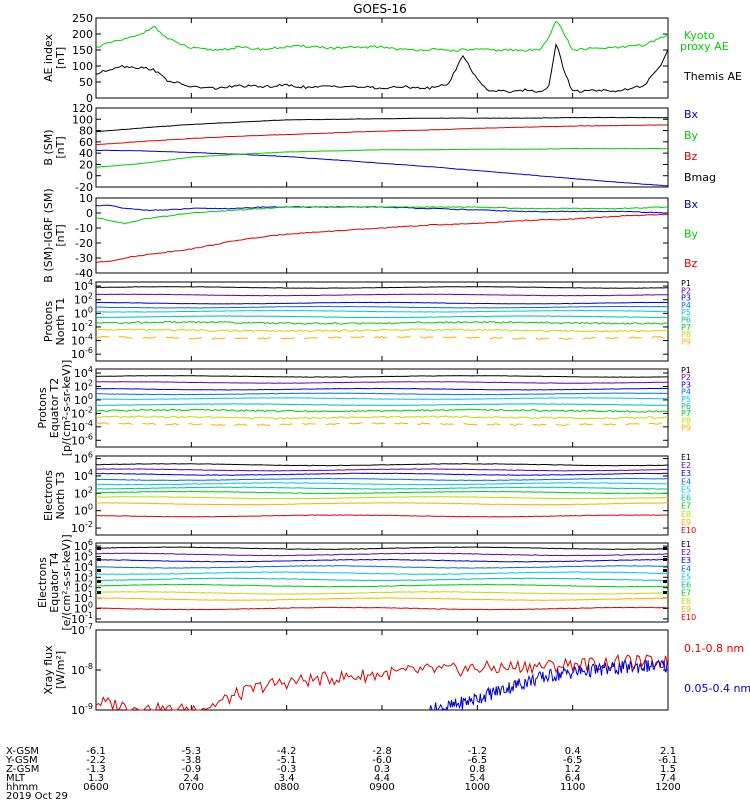  Describe the element at coordinates (84, 273) in the screenshot. I see `y-tick-label: -40` at that location.